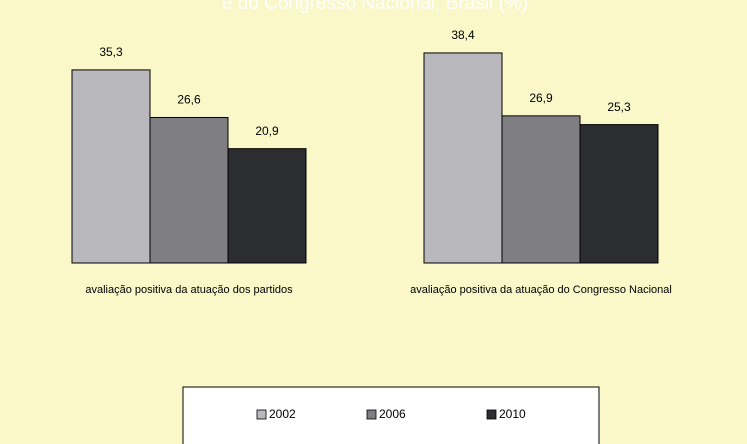 This screenshot has height=444, width=747. Describe the element at coordinates (463, 35) in the screenshot. I see `data-label: 38,4` at that location.